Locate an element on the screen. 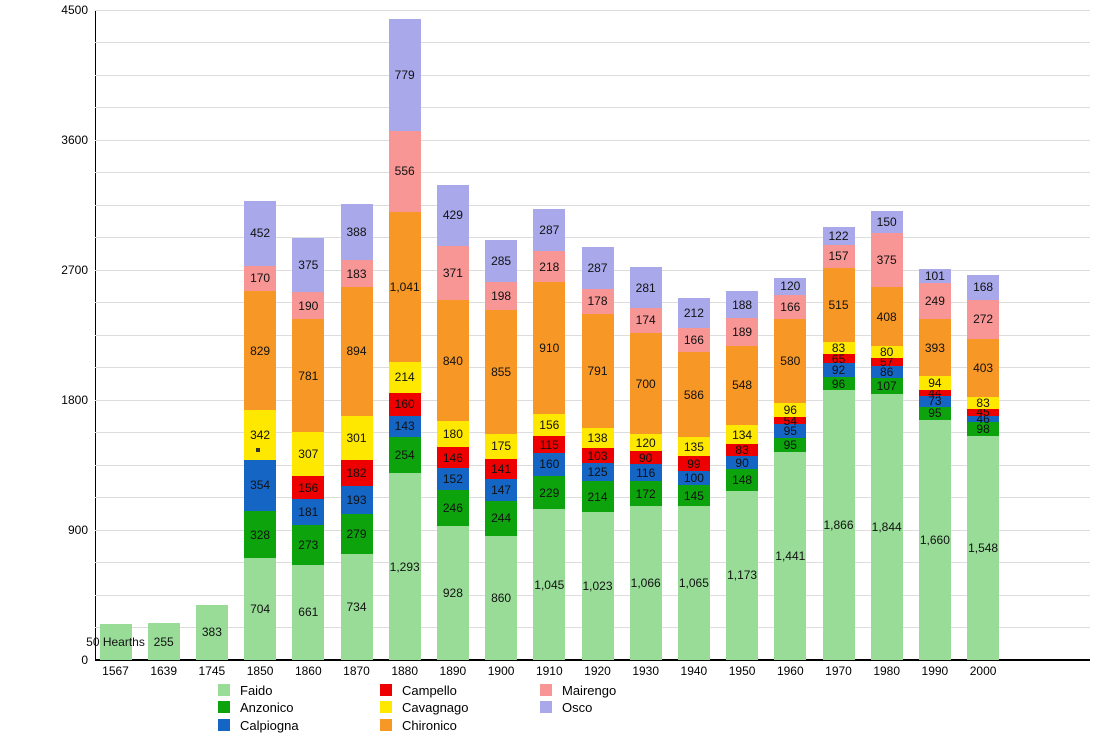 Image resolution: width=1100 pixels, height=750 pixels. gridline is located at coordinates (592, 107).